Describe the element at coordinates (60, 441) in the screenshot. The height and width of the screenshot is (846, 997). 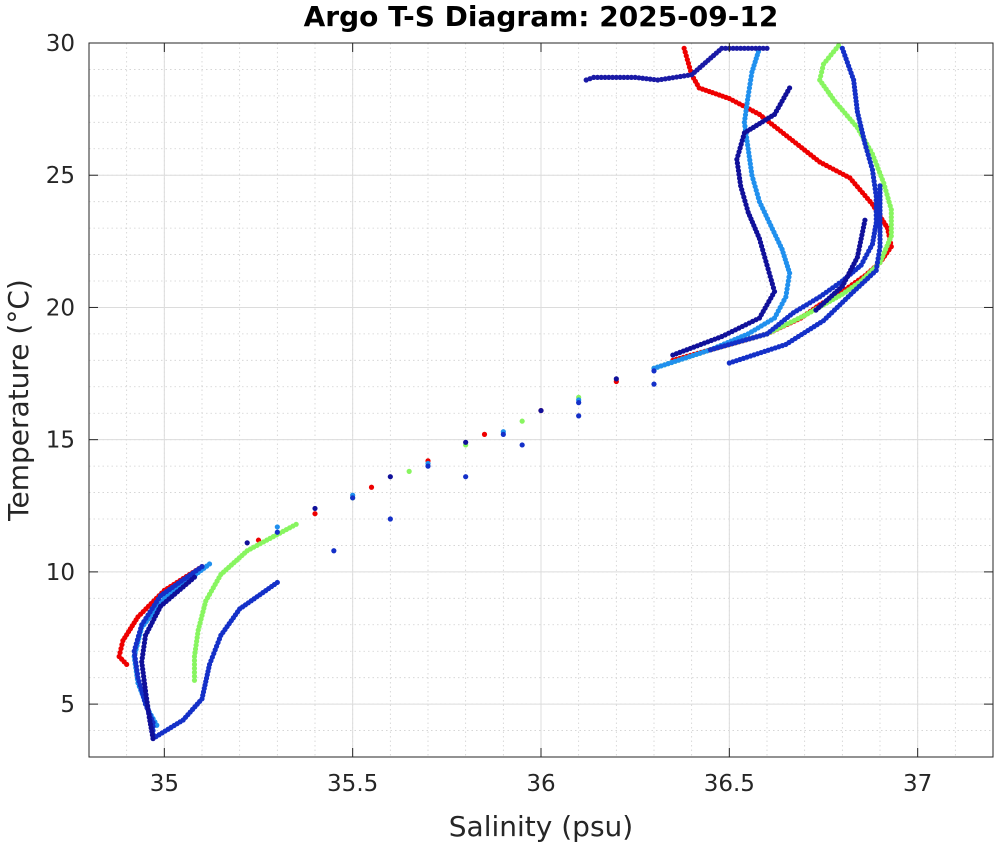
I see `y-tick-label: 15` at that location.